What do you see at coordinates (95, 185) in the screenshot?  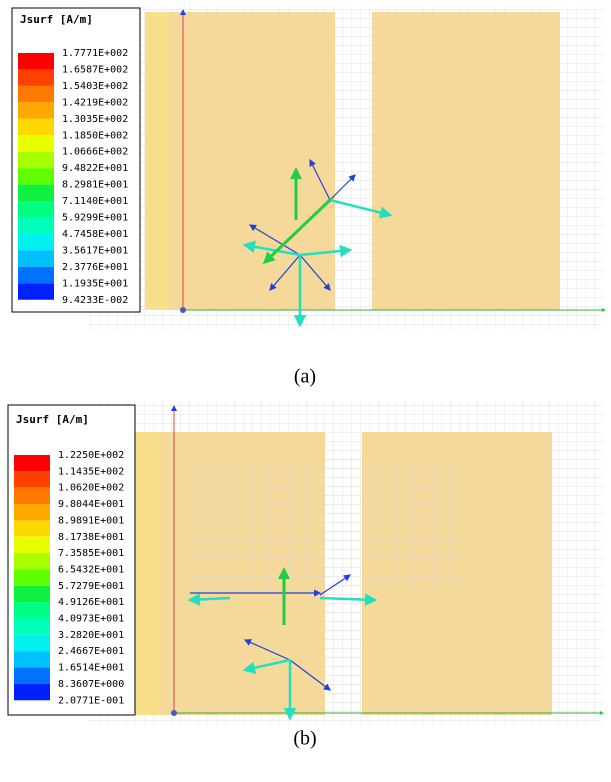 I see `legend-label: 8.2981E+001` at bounding box center [95, 185].